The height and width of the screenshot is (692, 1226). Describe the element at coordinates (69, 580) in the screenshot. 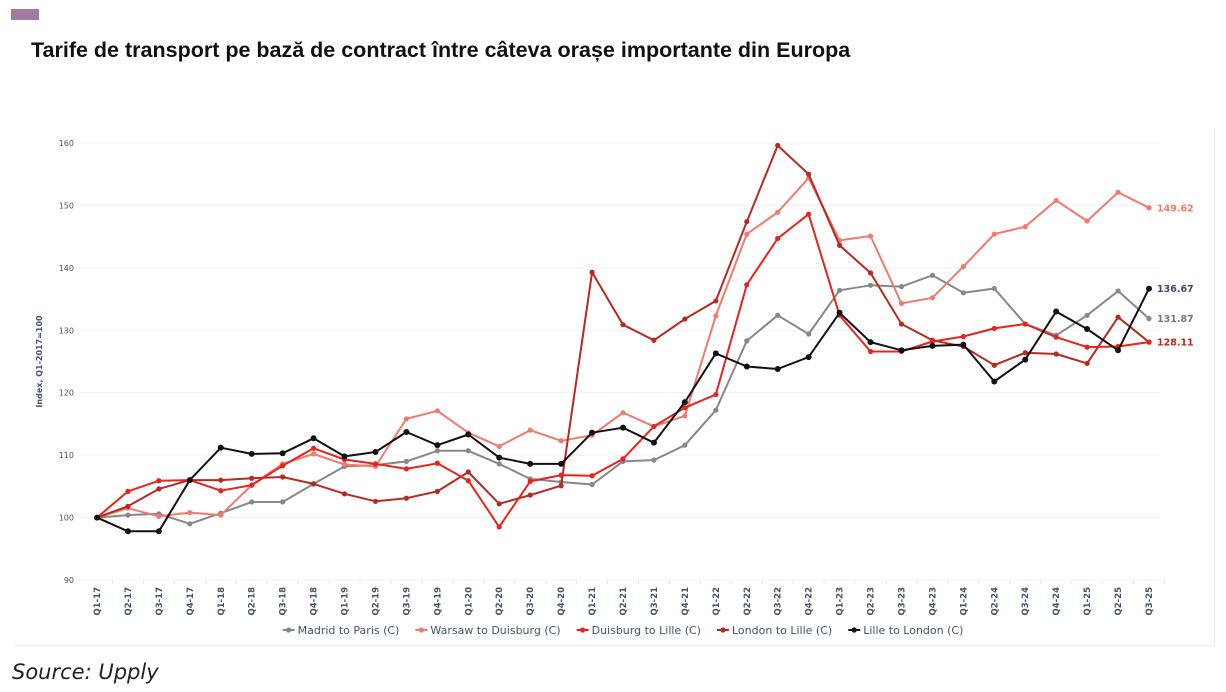

I see `y-tick-label: 90` at that location.